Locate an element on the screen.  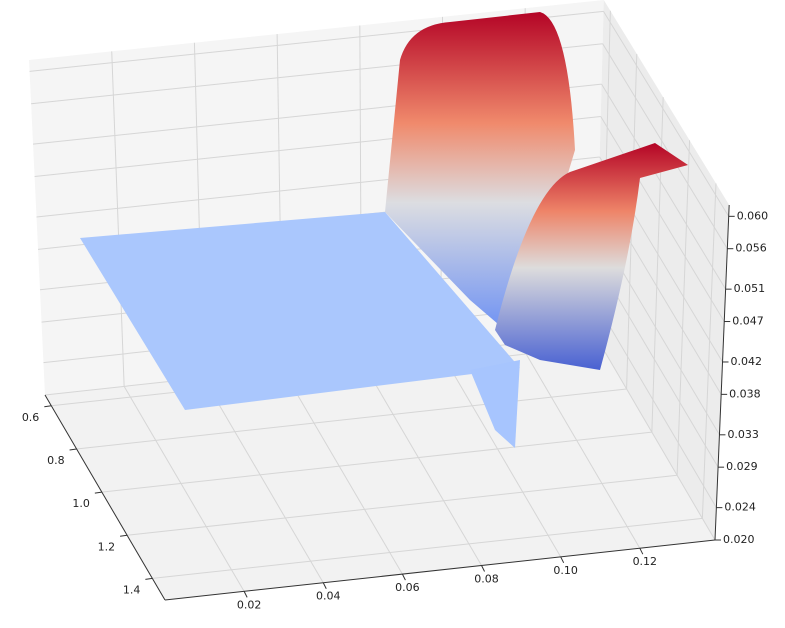
surface-ridge is located at coordinates (591, 256).